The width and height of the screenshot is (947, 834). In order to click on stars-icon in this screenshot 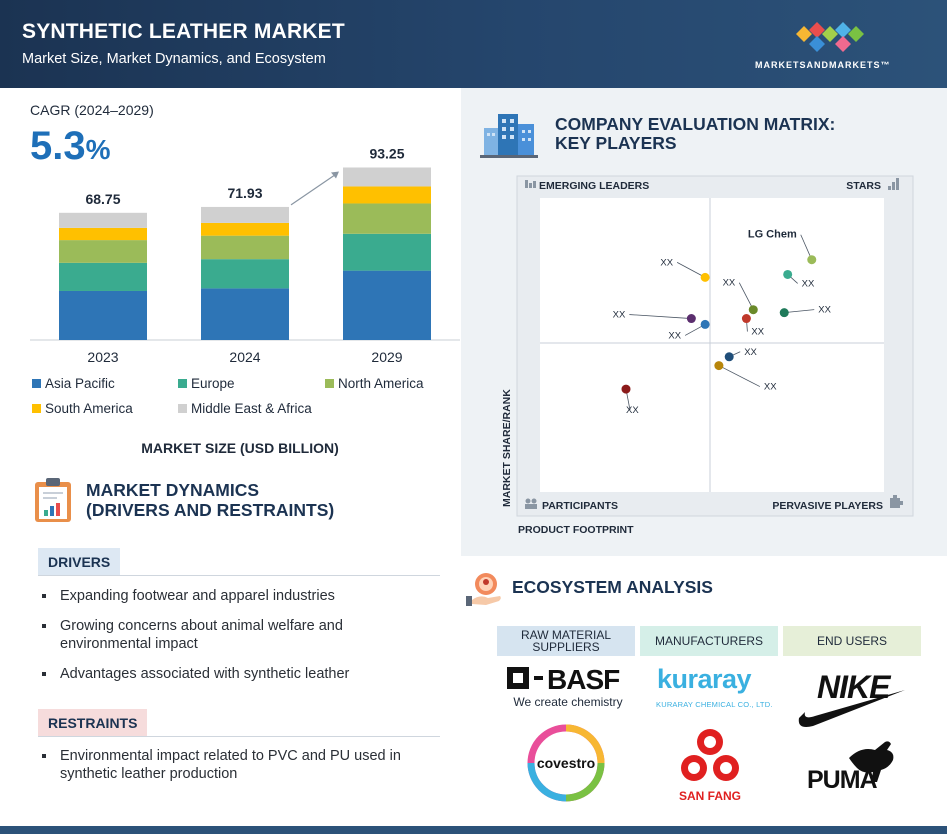, I will do `click(893, 184)`.